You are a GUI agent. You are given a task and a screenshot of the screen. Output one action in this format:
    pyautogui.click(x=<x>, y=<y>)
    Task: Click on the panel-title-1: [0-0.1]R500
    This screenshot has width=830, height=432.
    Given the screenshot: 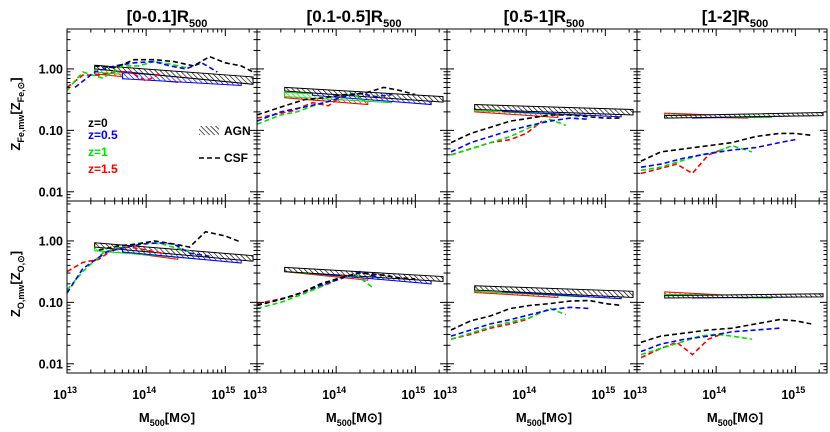 What is the action you would take?
    pyautogui.click(x=167, y=18)
    